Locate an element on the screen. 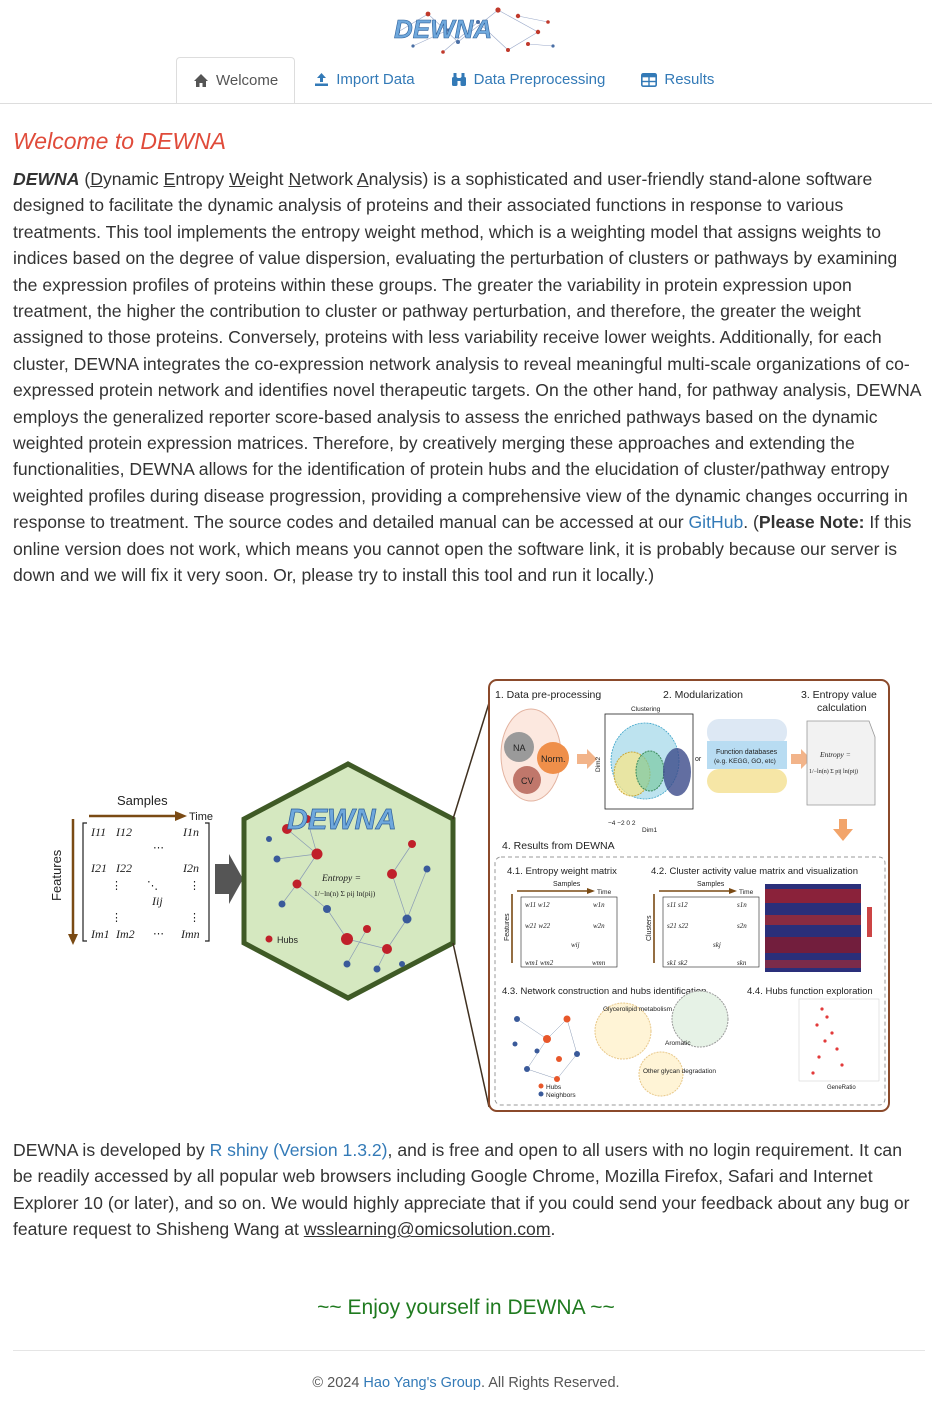  acronym-w: W is located at coordinates (237, 179).